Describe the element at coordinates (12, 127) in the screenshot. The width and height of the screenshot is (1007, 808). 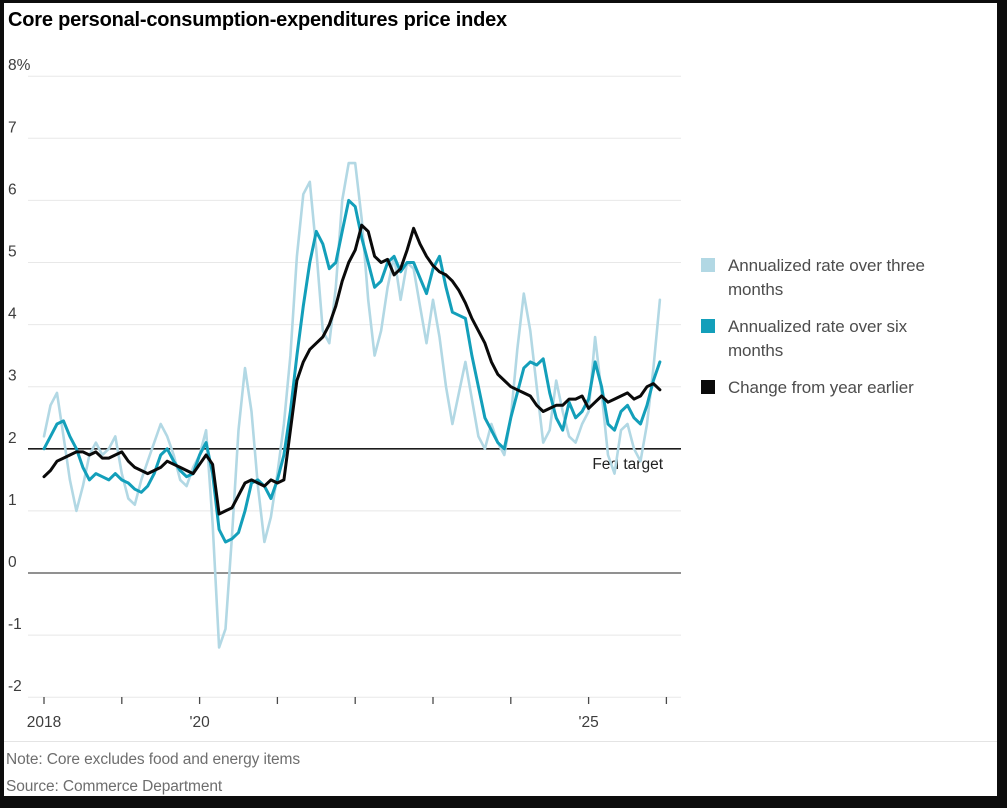
I see `y-axis-label: 7` at that location.